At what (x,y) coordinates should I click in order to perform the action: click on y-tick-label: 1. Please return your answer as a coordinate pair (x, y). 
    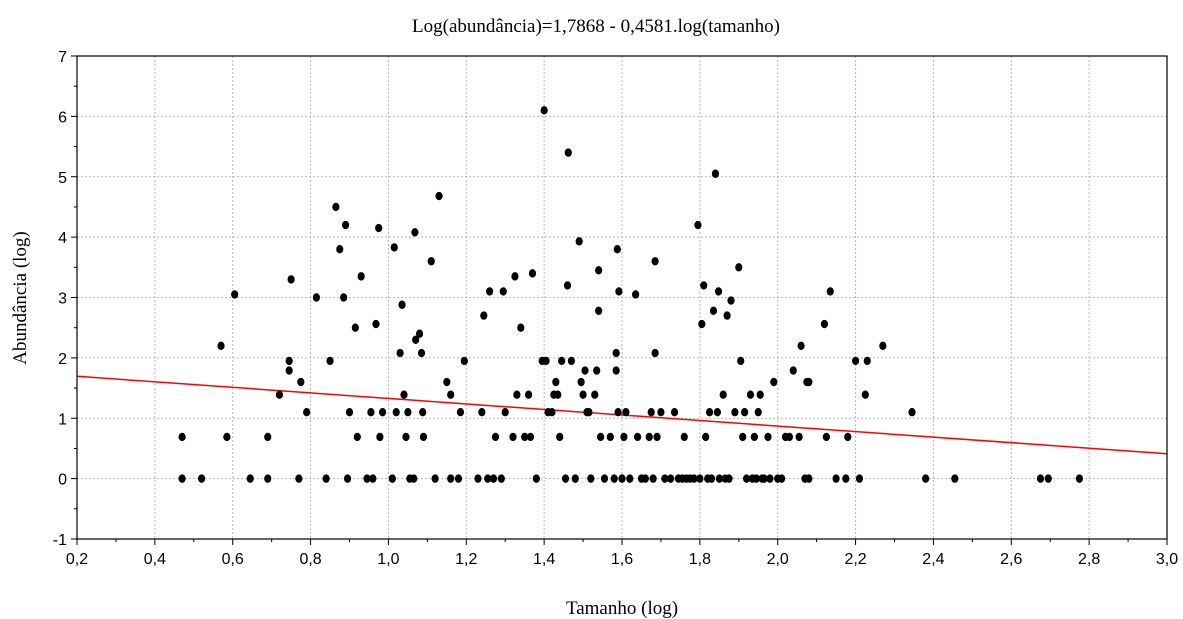
    Looking at the image, I should click on (62, 419).